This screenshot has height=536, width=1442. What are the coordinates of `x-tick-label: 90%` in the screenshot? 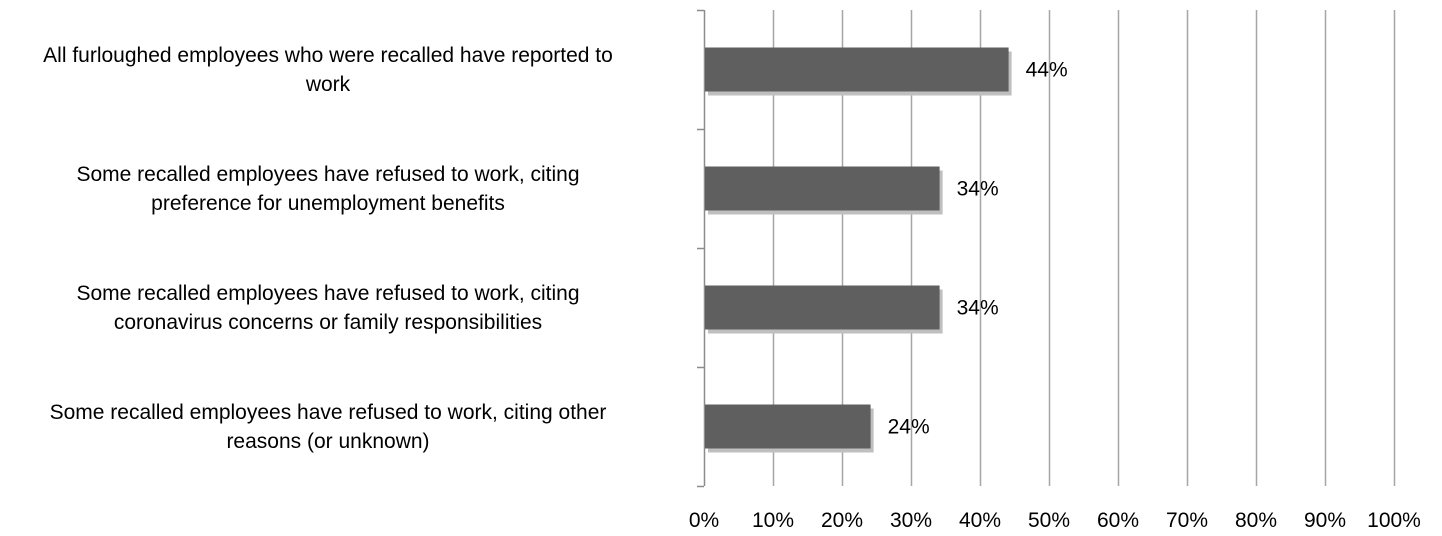 It's located at (1325, 520).